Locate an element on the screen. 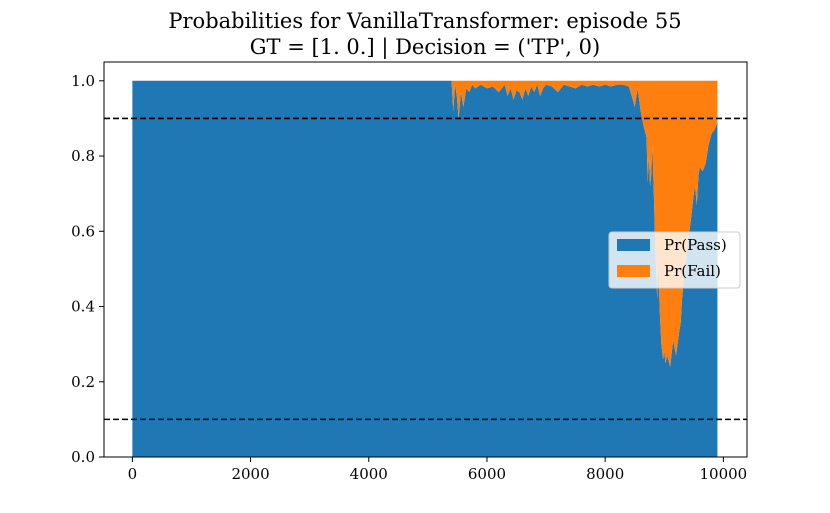 The height and width of the screenshot is (513, 830). x-tick-label: 2000 is located at coordinates (250, 474).